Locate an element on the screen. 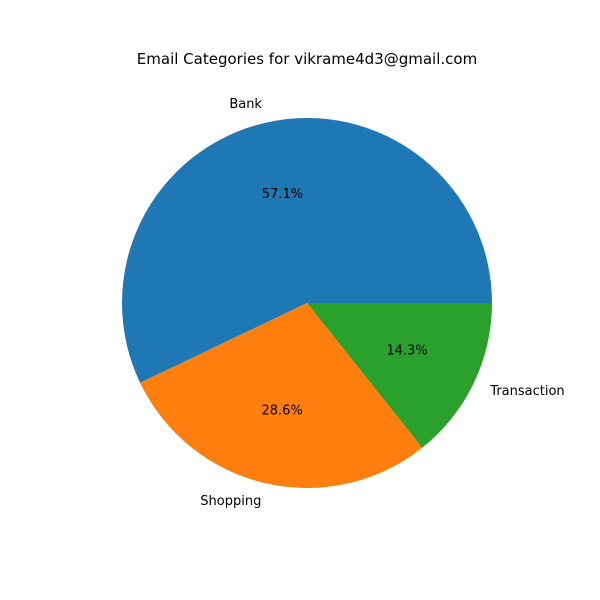 This screenshot has width=600, height=600. slice-label-shopping: Shopping is located at coordinates (230, 501).